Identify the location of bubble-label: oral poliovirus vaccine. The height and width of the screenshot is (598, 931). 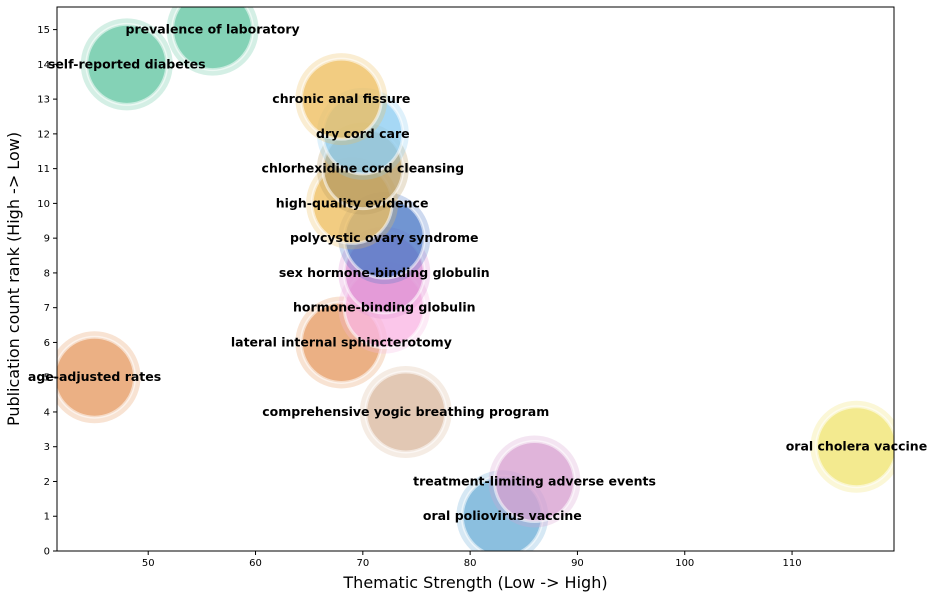
(502, 515).